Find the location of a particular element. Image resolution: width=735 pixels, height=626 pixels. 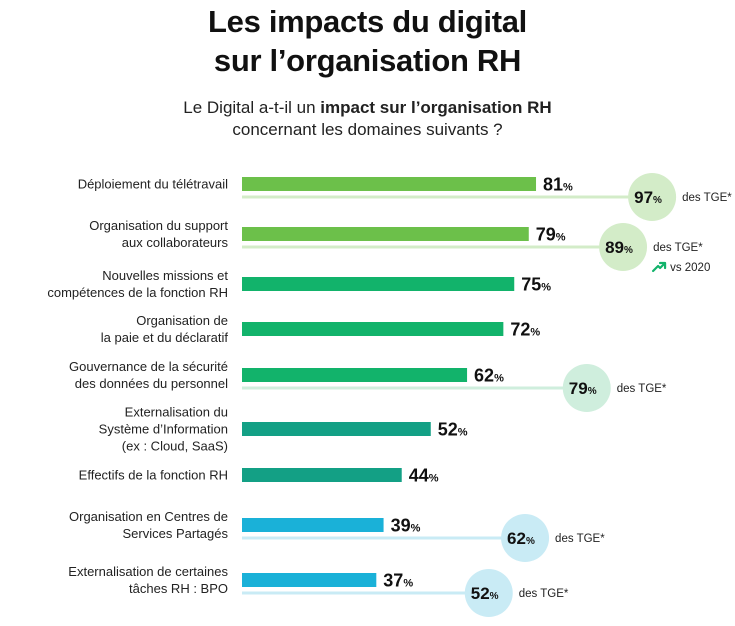

bar-value-label: 39% is located at coordinates (406, 526).